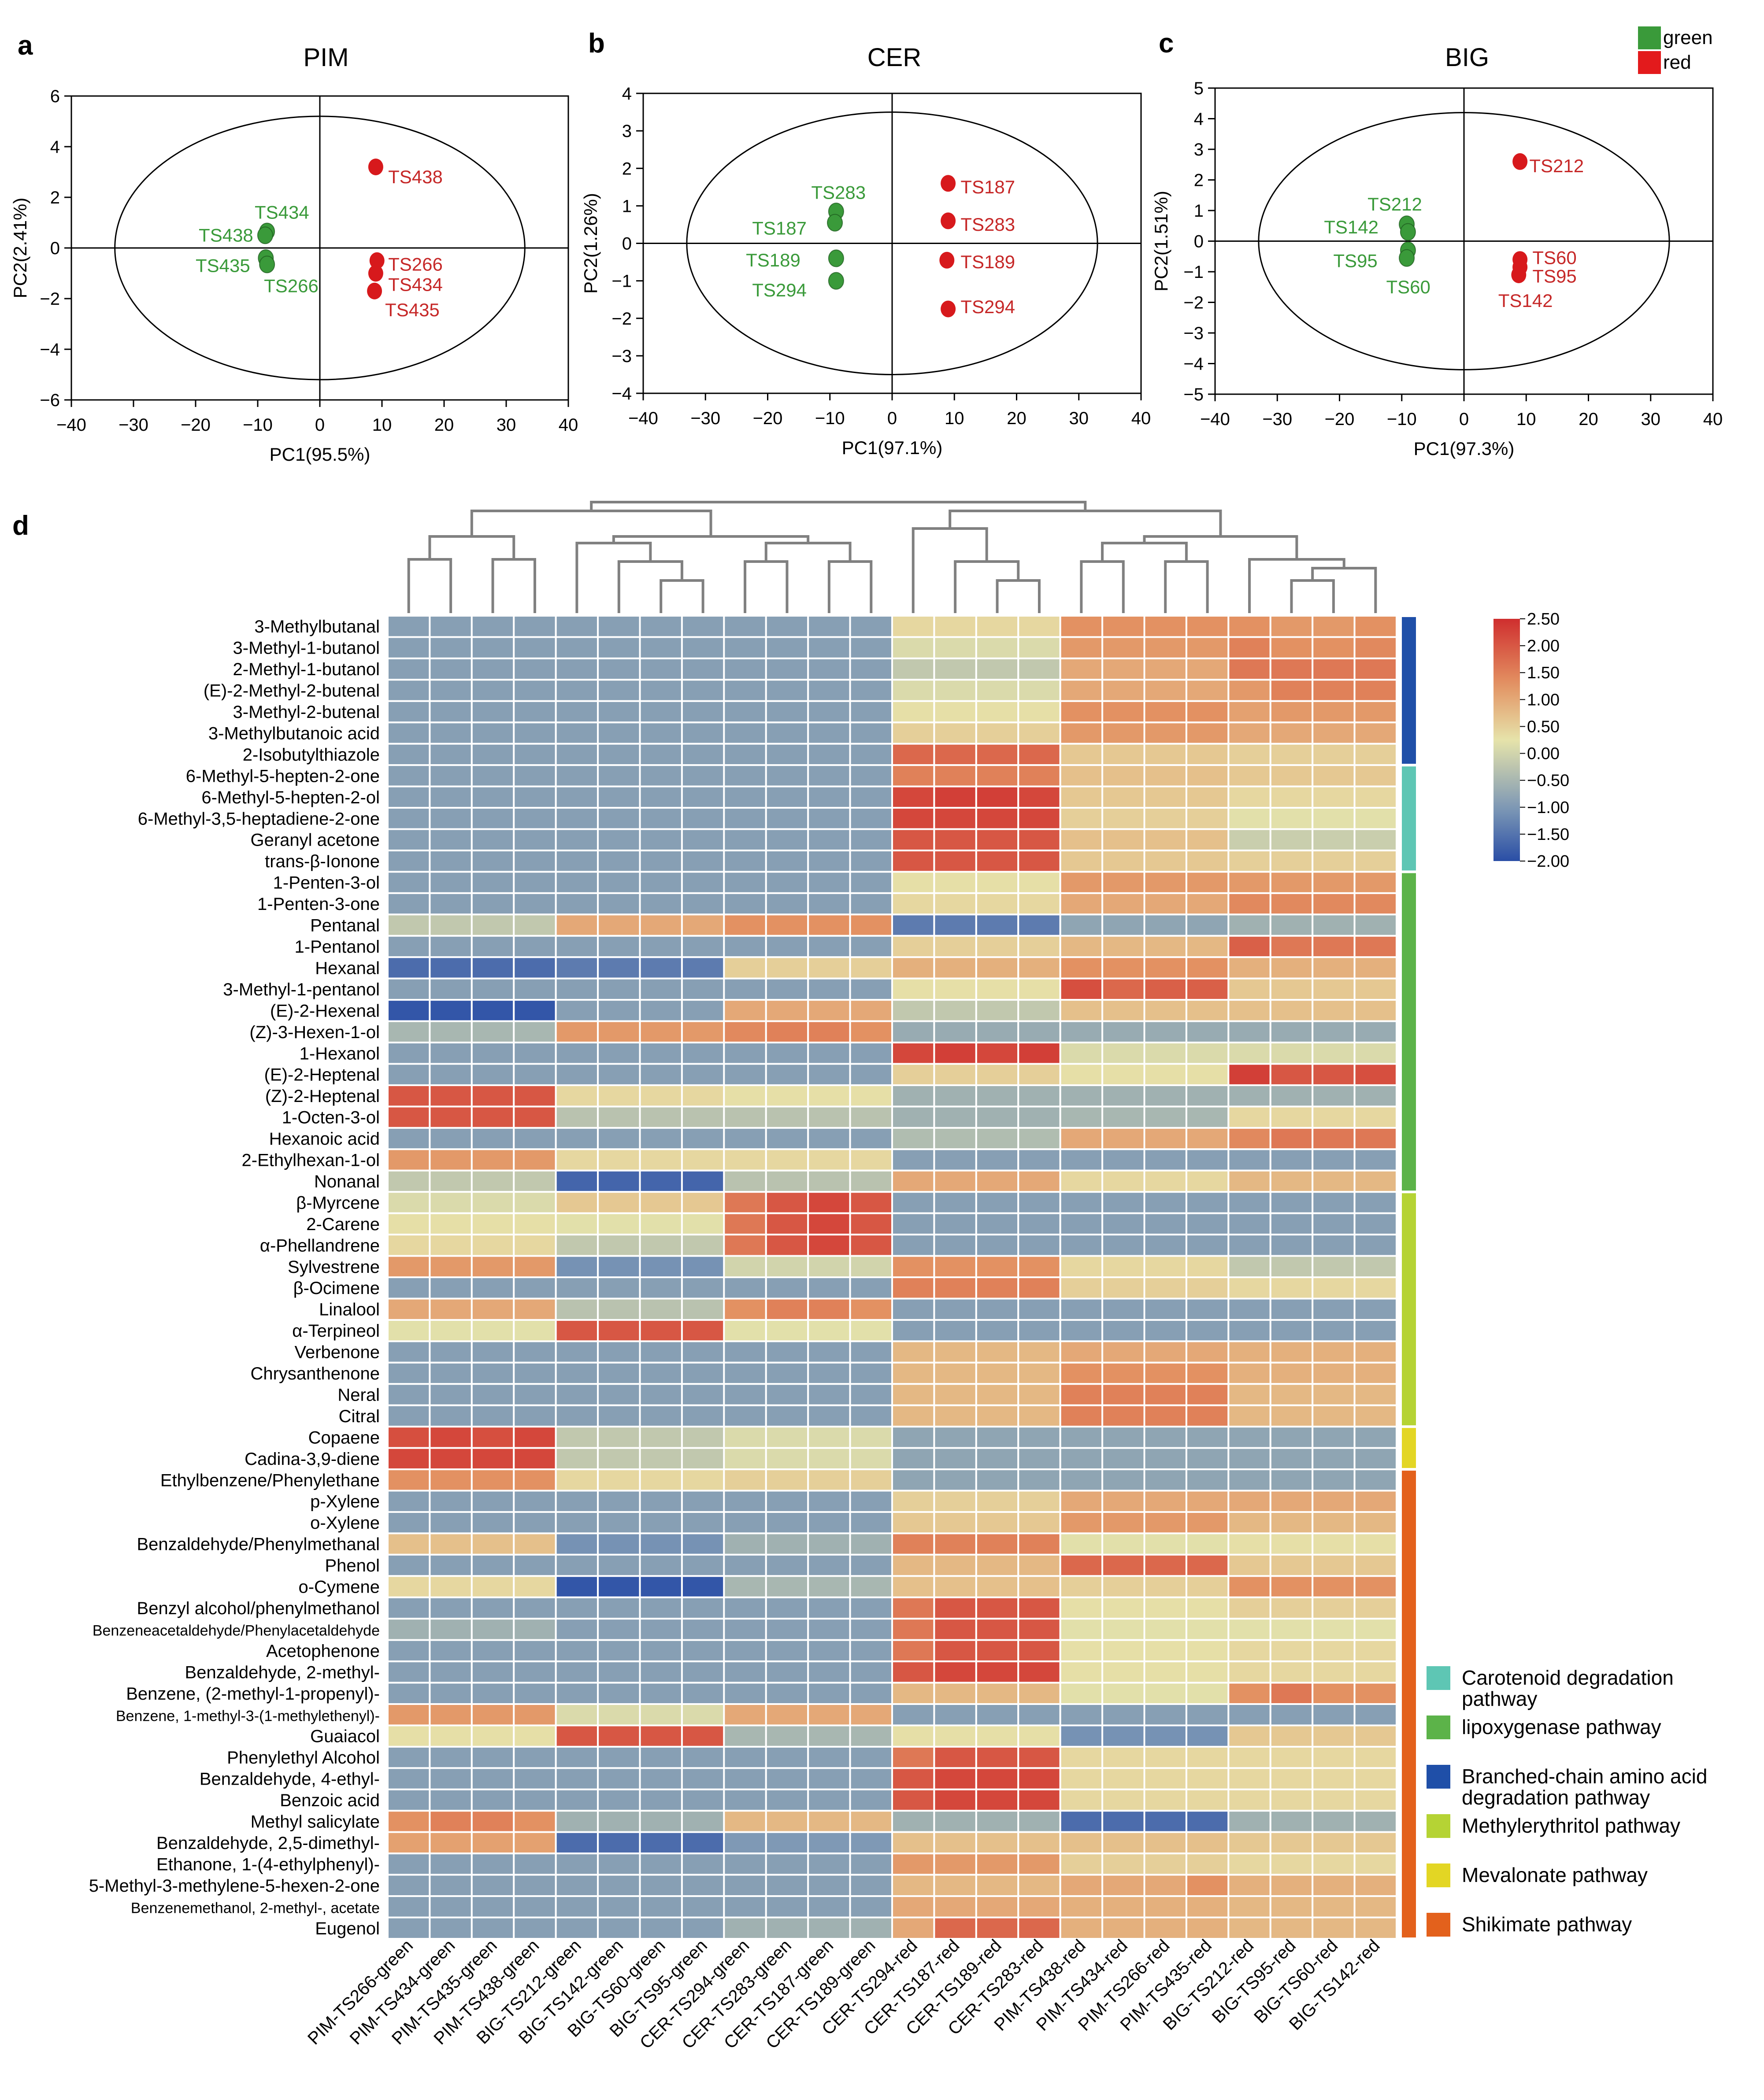  What do you see at coordinates (987, 306) in the screenshot?
I see `point-label: TS294` at bounding box center [987, 306].